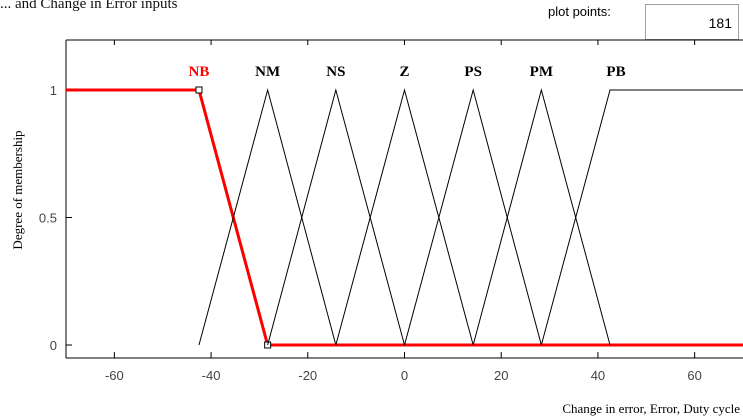  Describe the element at coordinates (615, 72) in the screenshot. I see `mf-label-pb: PB` at that location.